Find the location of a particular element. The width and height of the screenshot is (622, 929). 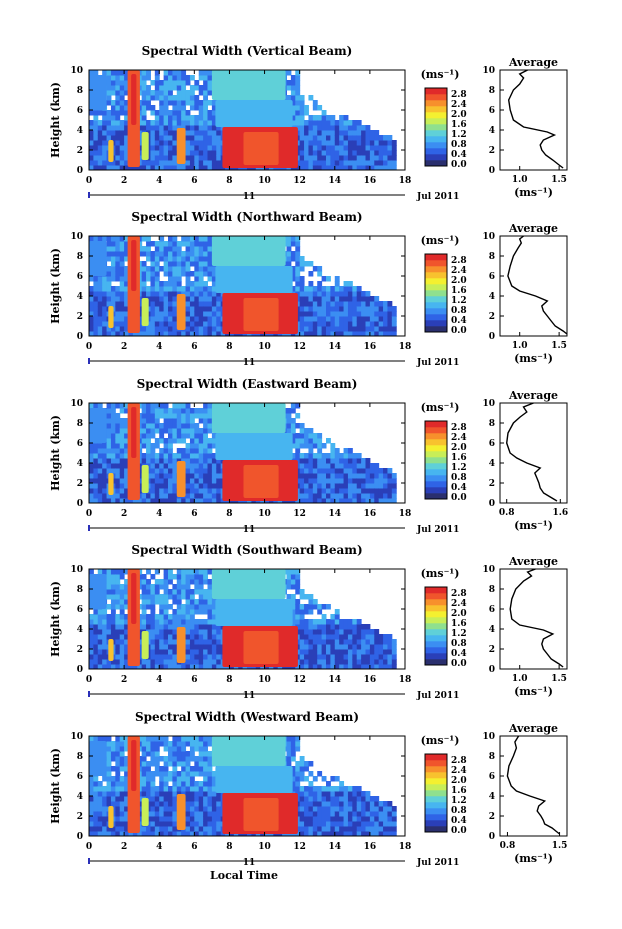

y-tick-label: 0 is located at coordinates (80, 504).